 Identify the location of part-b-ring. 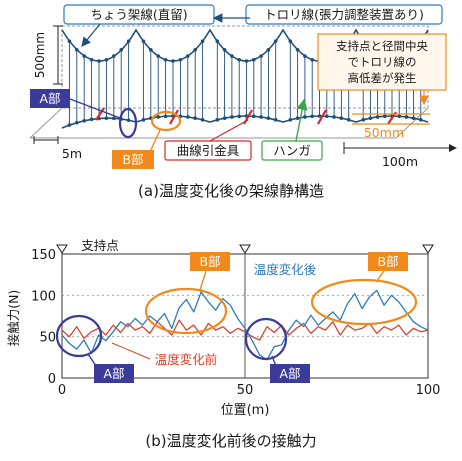
(166, 121).